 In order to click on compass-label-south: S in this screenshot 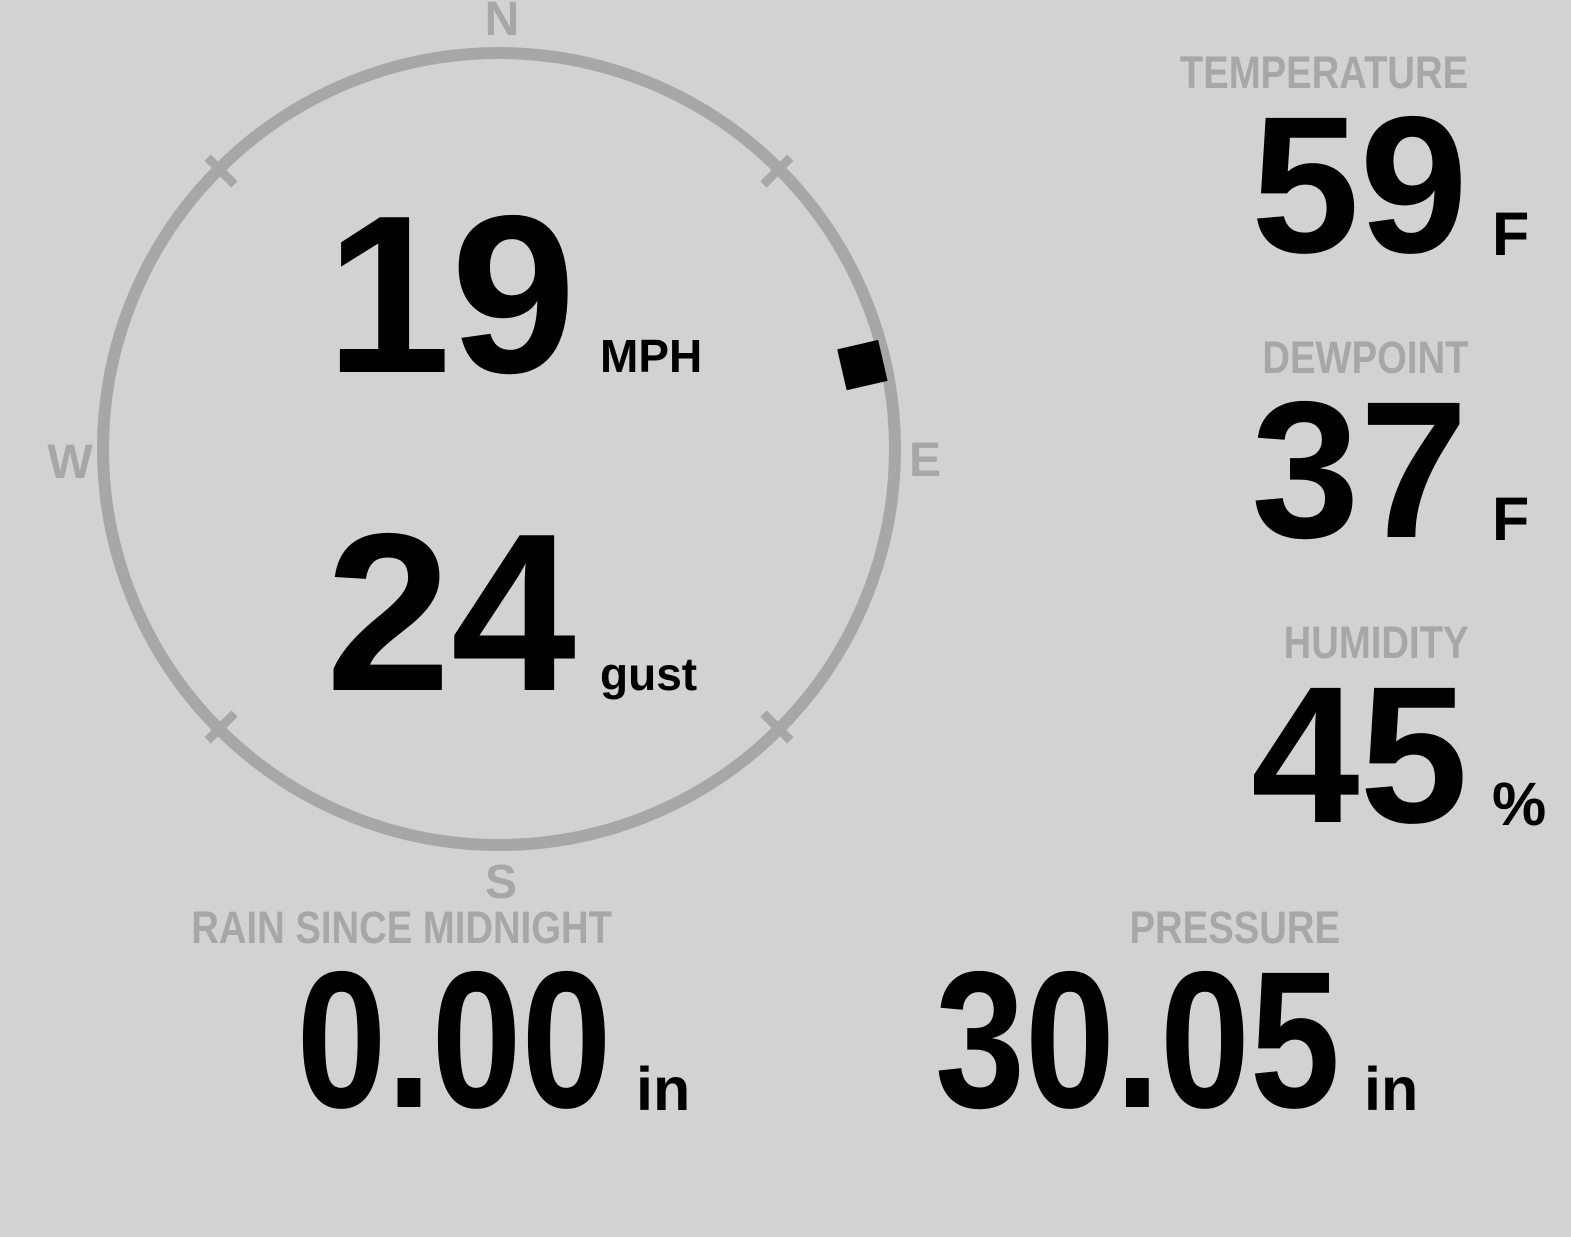, I will do `click(501, 882)`.